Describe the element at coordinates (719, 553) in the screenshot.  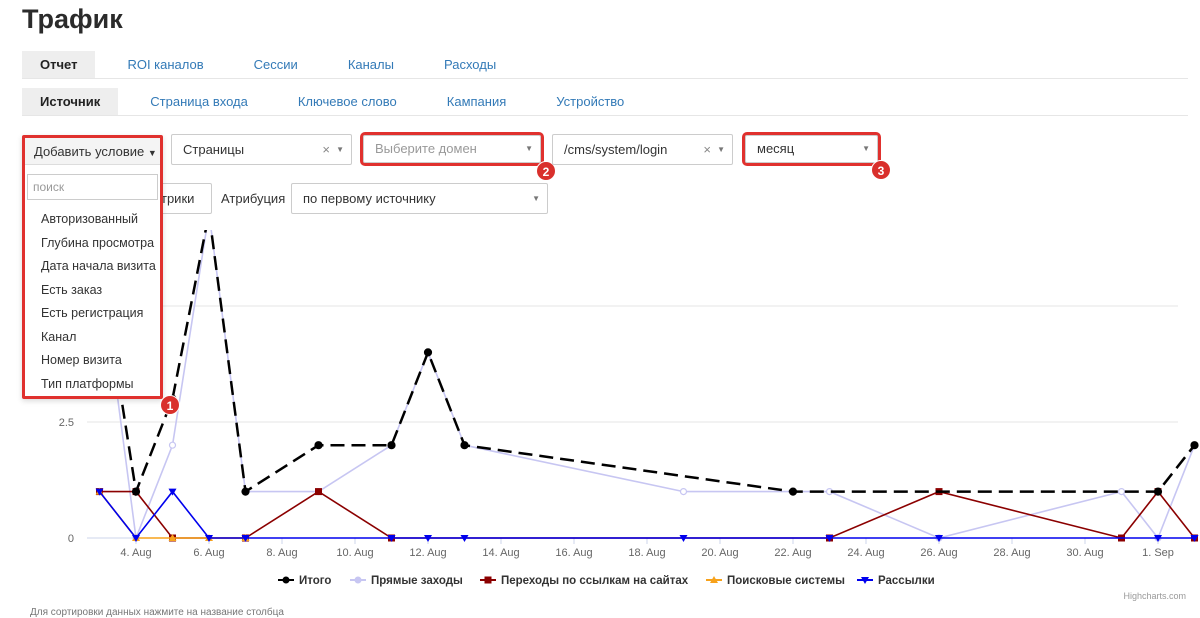
I see `x-tick-label: 20. Aug` at that location.